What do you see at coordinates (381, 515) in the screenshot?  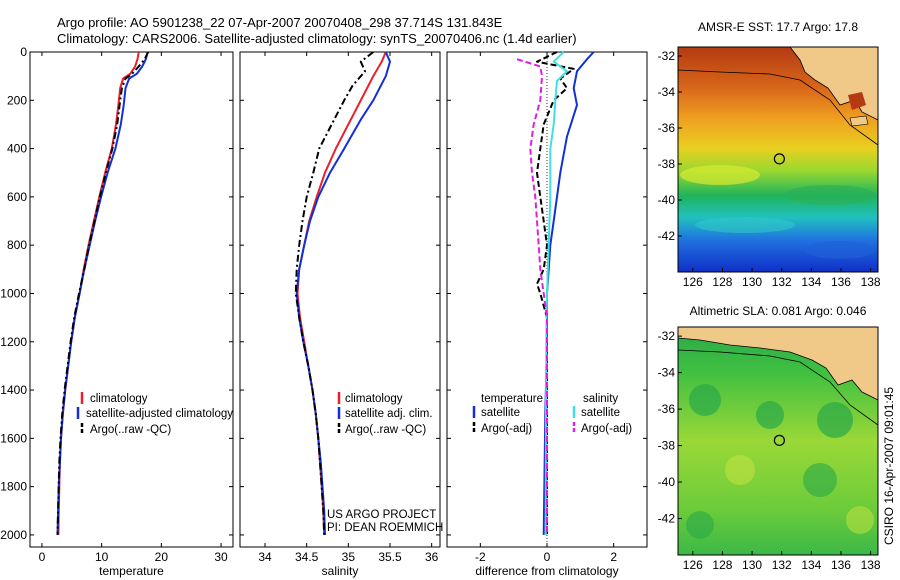 I see `project-annotation: US ARGO PROJECT` at bounding box center [381, 515].